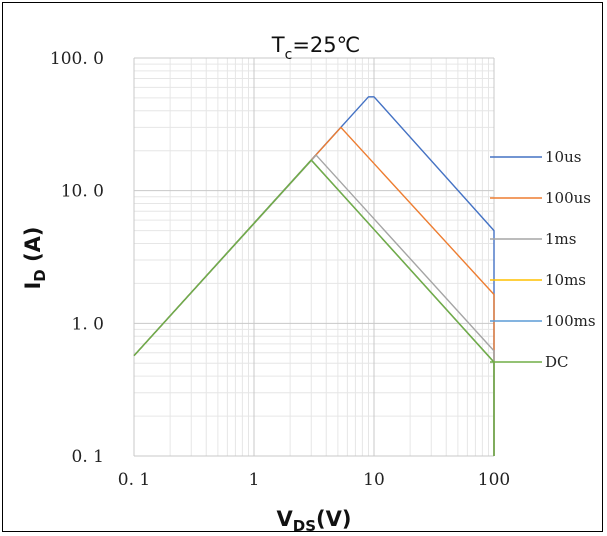 This screenshot has width=607, height=536. Describe the element at coordinates (494, 480) in the screenshot. I see `x-tick-label: 100` at that location.